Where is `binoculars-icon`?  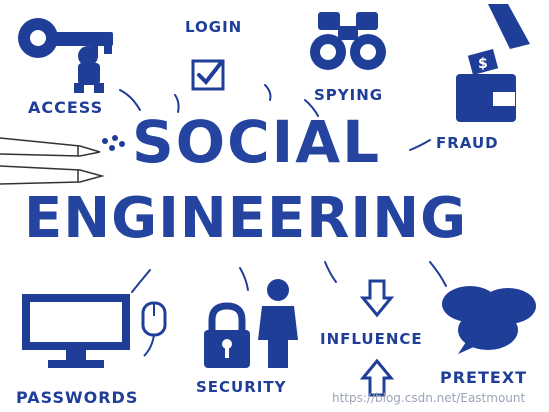
binoculars-icon is located at coordinates (348, 41).